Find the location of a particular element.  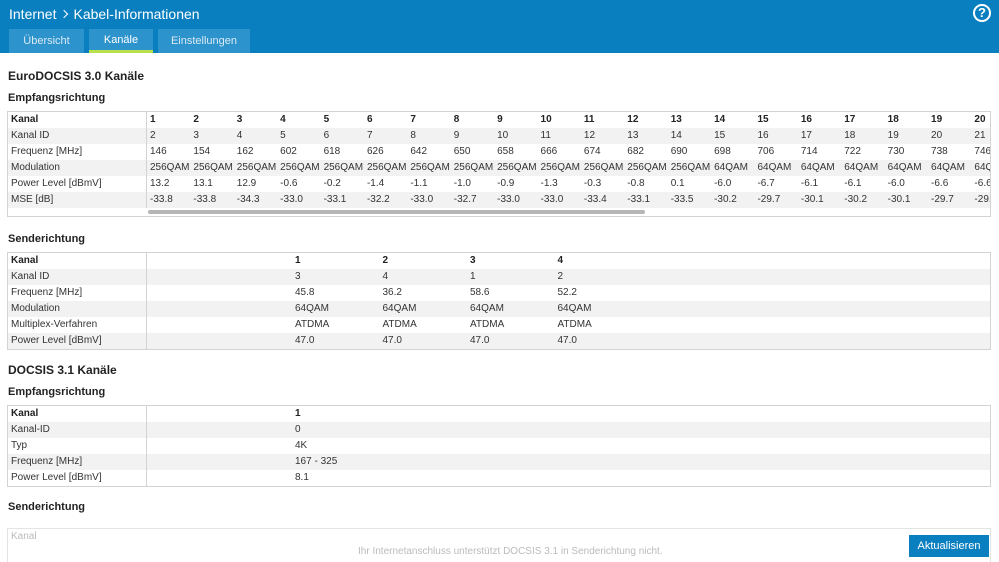

row-label: Kanal-ID is located at coordinates (77, 430).